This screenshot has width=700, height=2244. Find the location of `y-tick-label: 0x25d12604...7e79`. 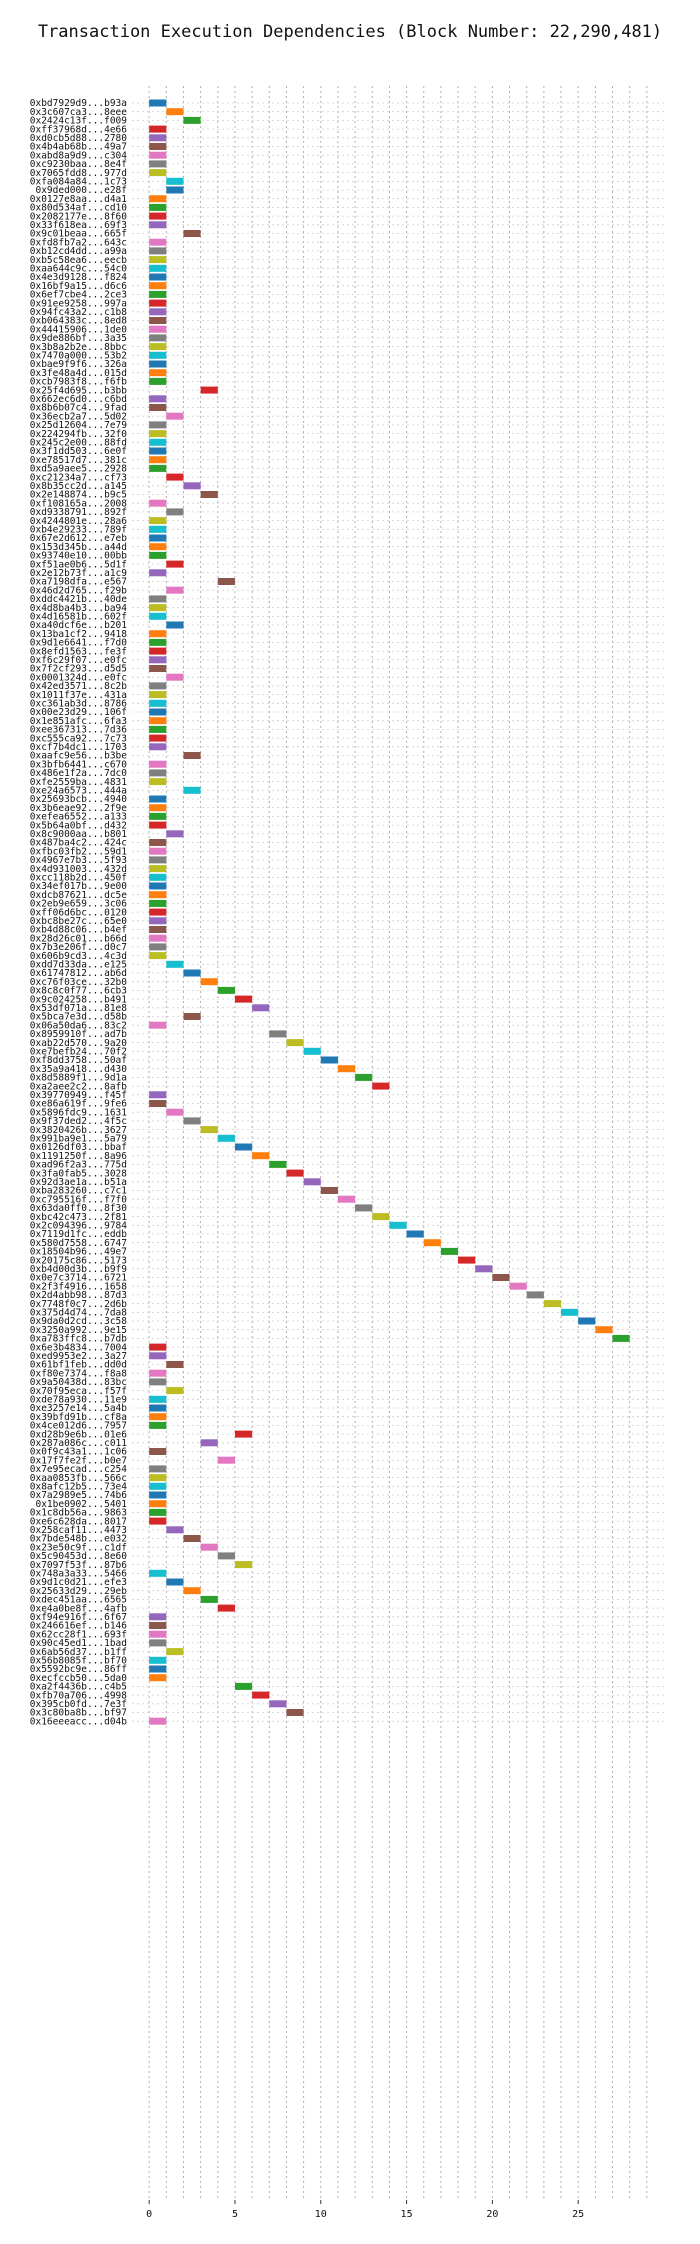

y-tick-label: 0x25d12604...7e79 is located at coordinates (79, 425).